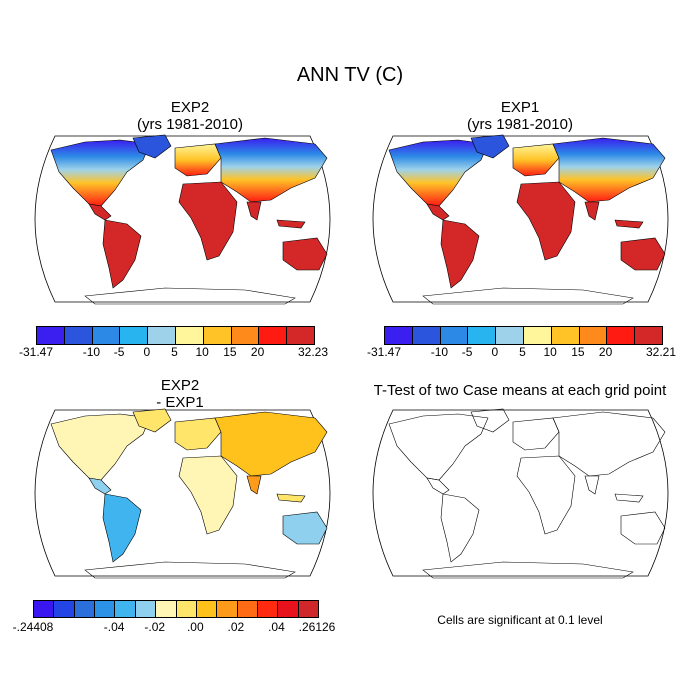  I want to click on exp2-panel-title: EXP2 (yrs 1981-2010), so click(190, 116).